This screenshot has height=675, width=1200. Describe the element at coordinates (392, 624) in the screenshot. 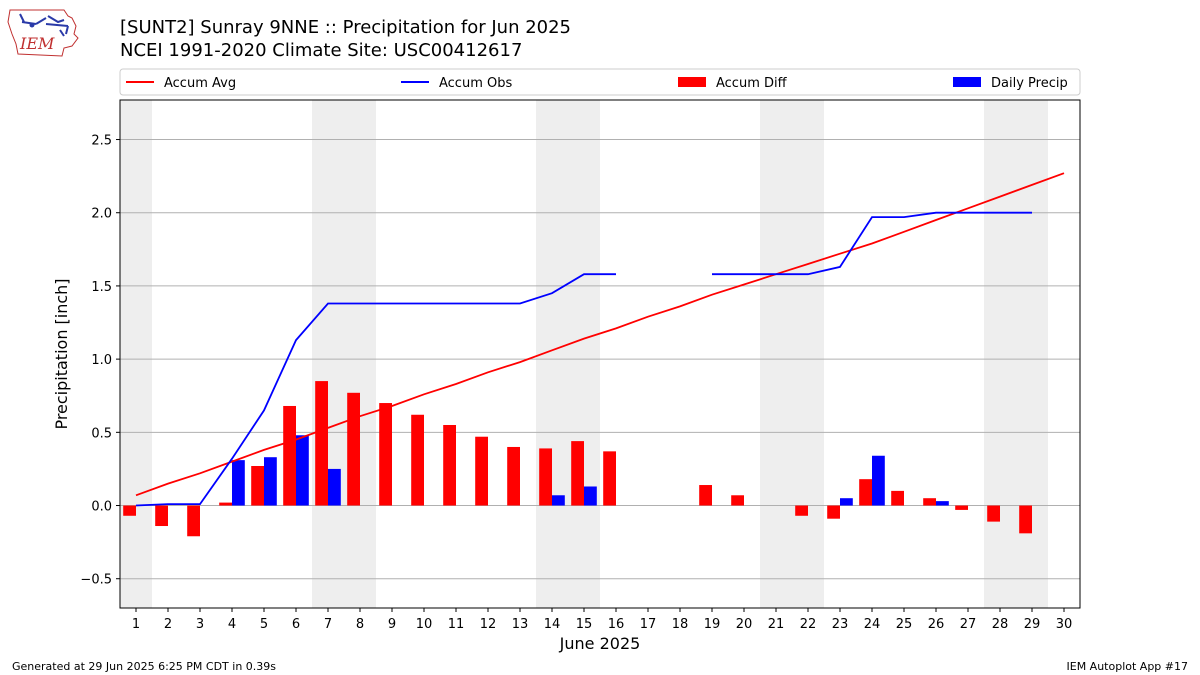

I see `x-tick-label: 9` at that location.